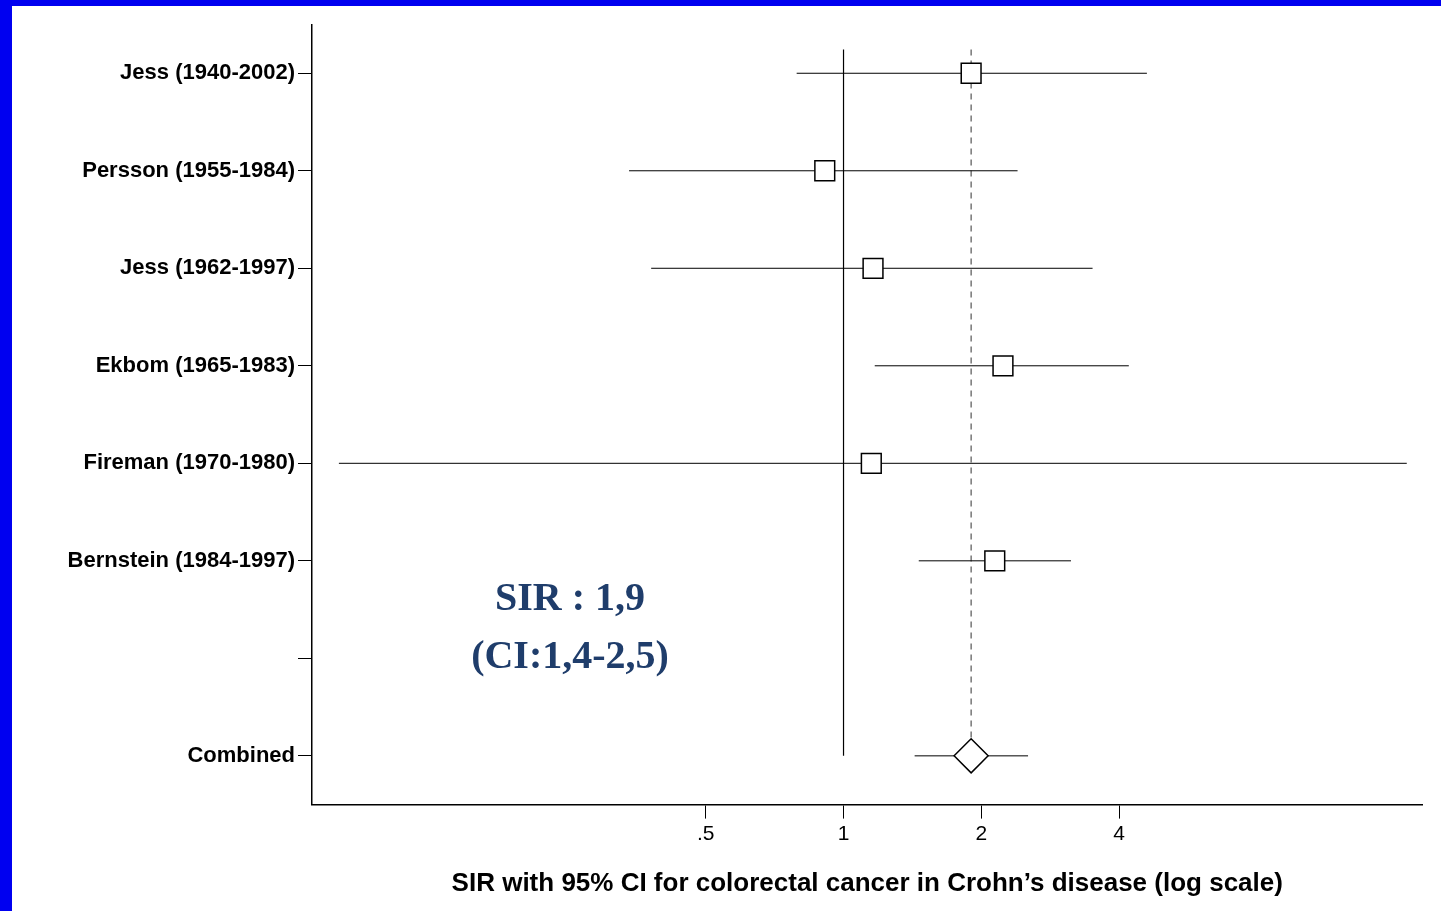 This screenshot has height=911, width=1441. Describe the element at coordinates (188, 169) in the screenshot. I see `y-tick-label: Persson (1955-1984)` at that location.